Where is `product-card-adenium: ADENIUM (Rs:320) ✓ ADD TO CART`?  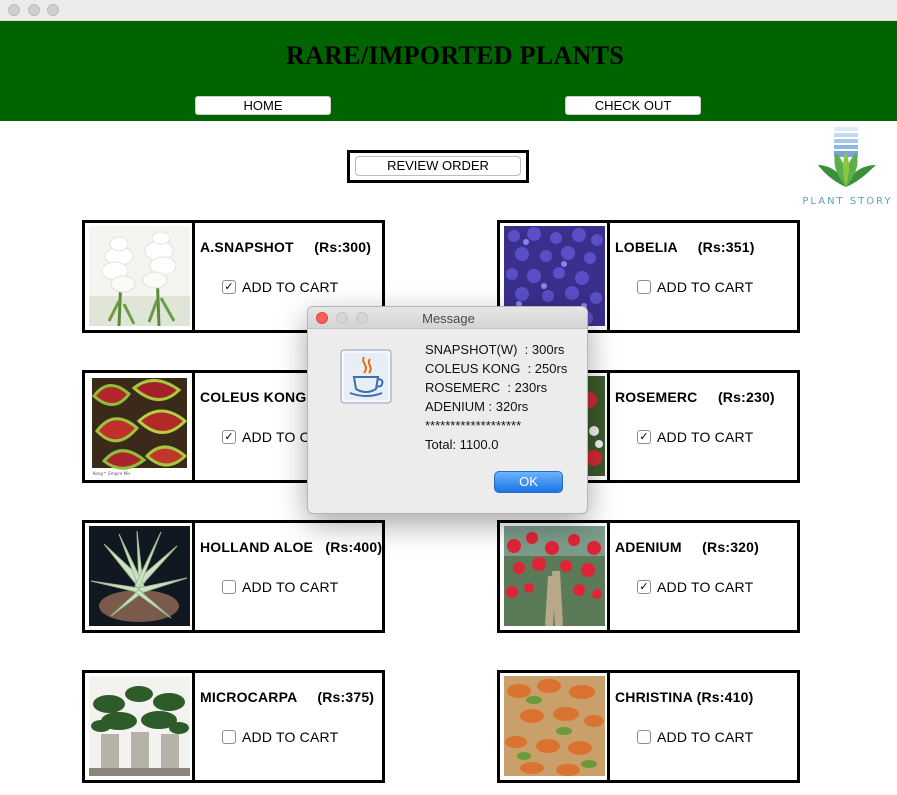 product-card-adenium: ADENIUM (Rs:320) ✓ ADD TO CART is located at coordinates (648, 576).